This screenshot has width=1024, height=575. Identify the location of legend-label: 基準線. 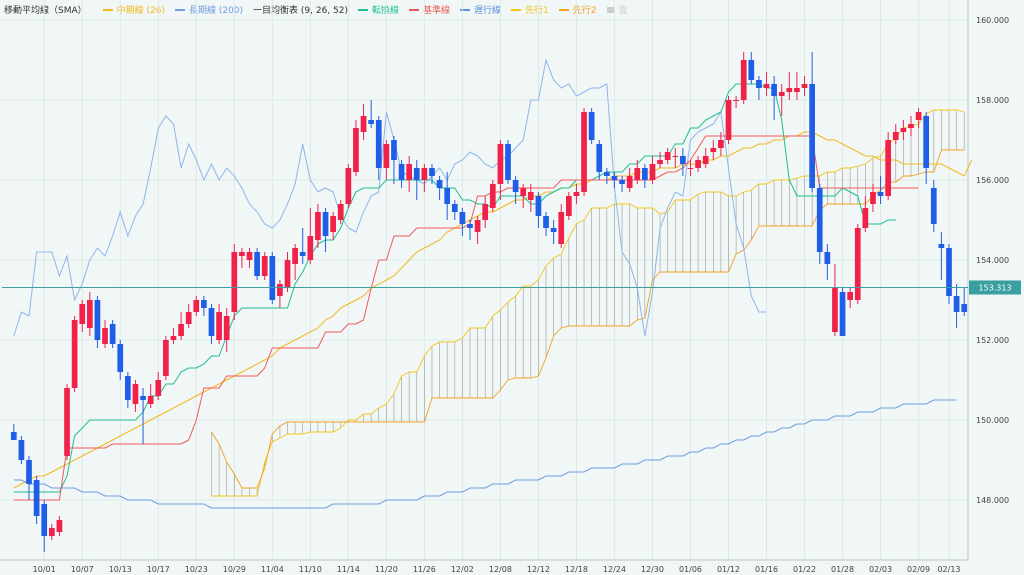
(437, 11).